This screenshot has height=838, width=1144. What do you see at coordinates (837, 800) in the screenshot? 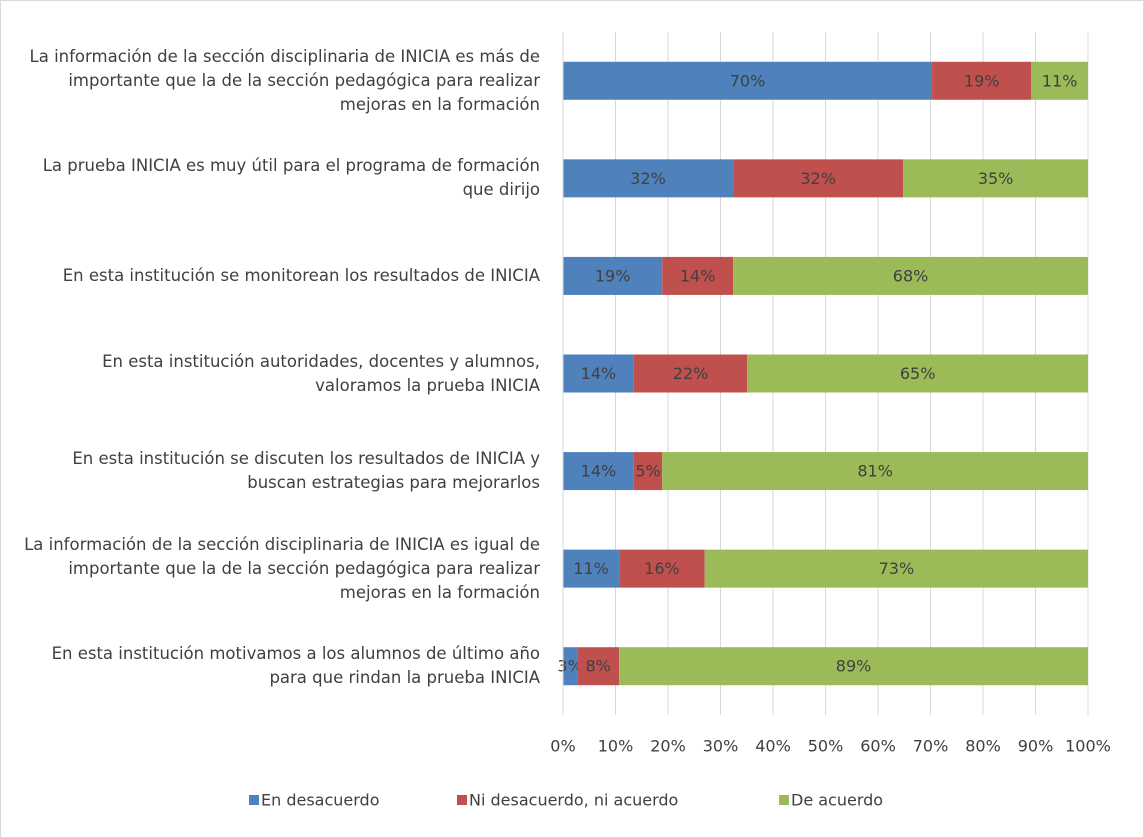
I see `legend-label: De acuerdo` at bounding box center [837, 800].